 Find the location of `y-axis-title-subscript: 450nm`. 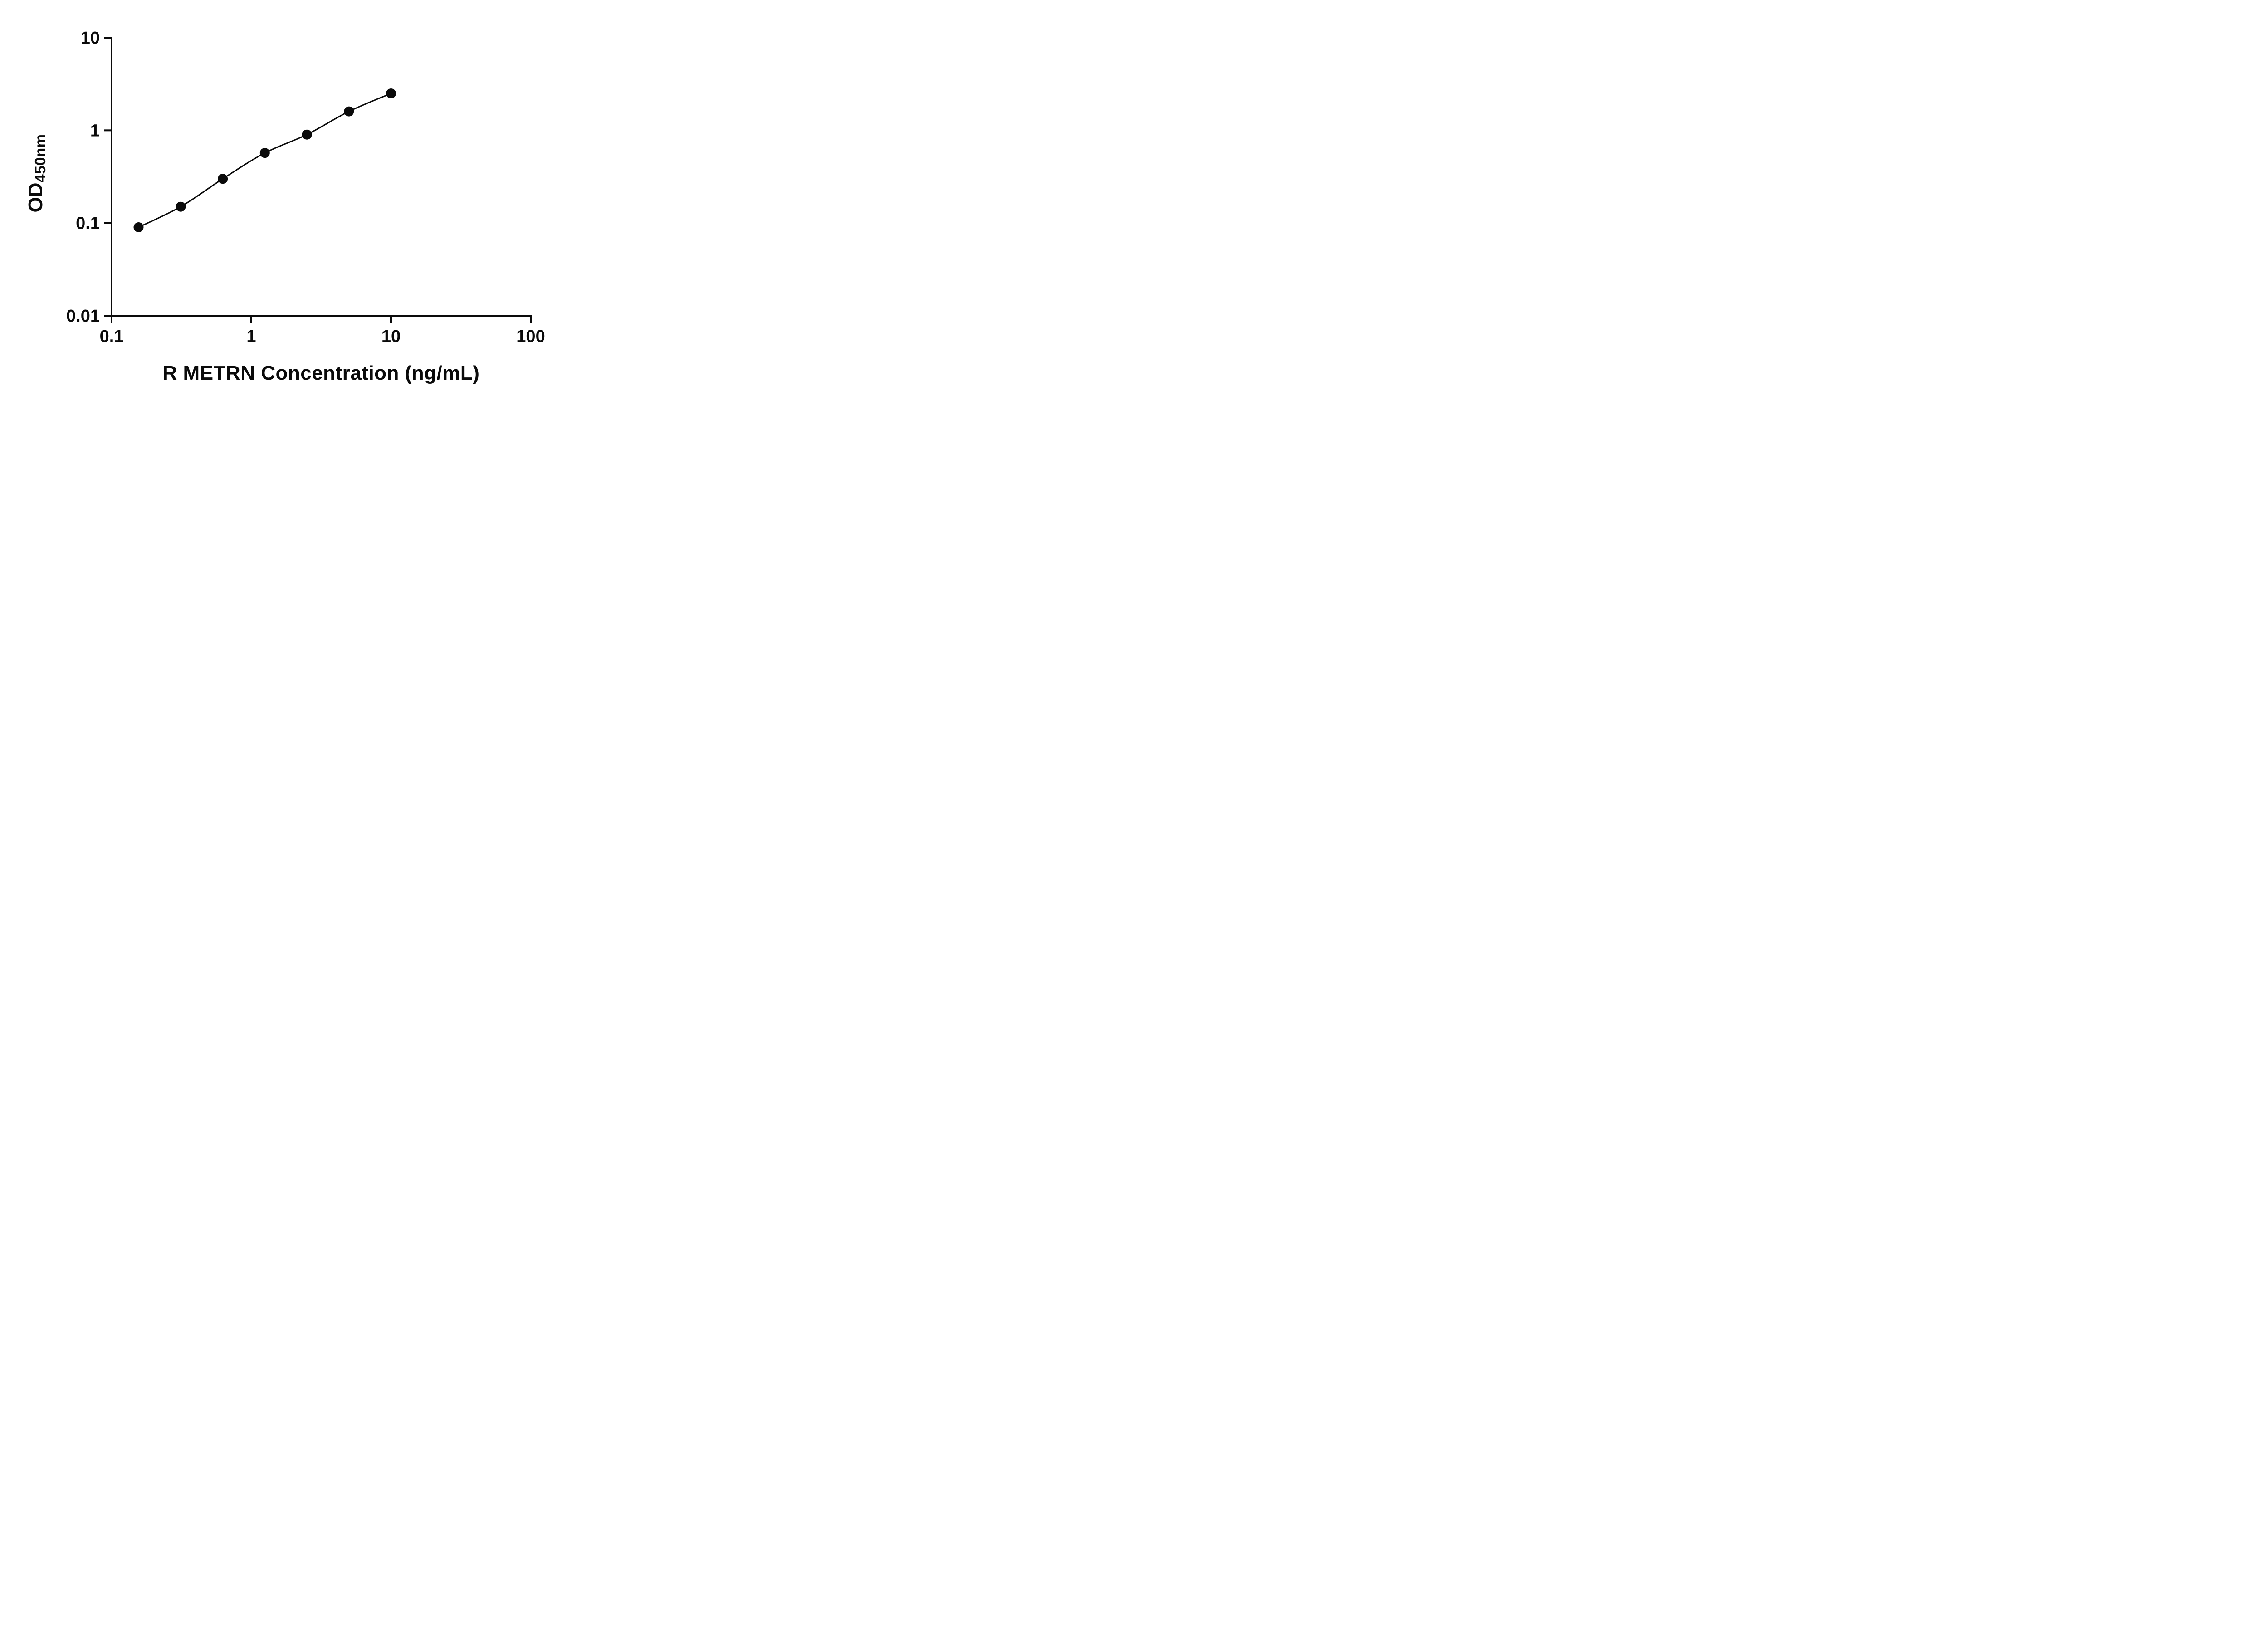

y-axis-title-subscript: 450nm is located at coordinates (40, 158).